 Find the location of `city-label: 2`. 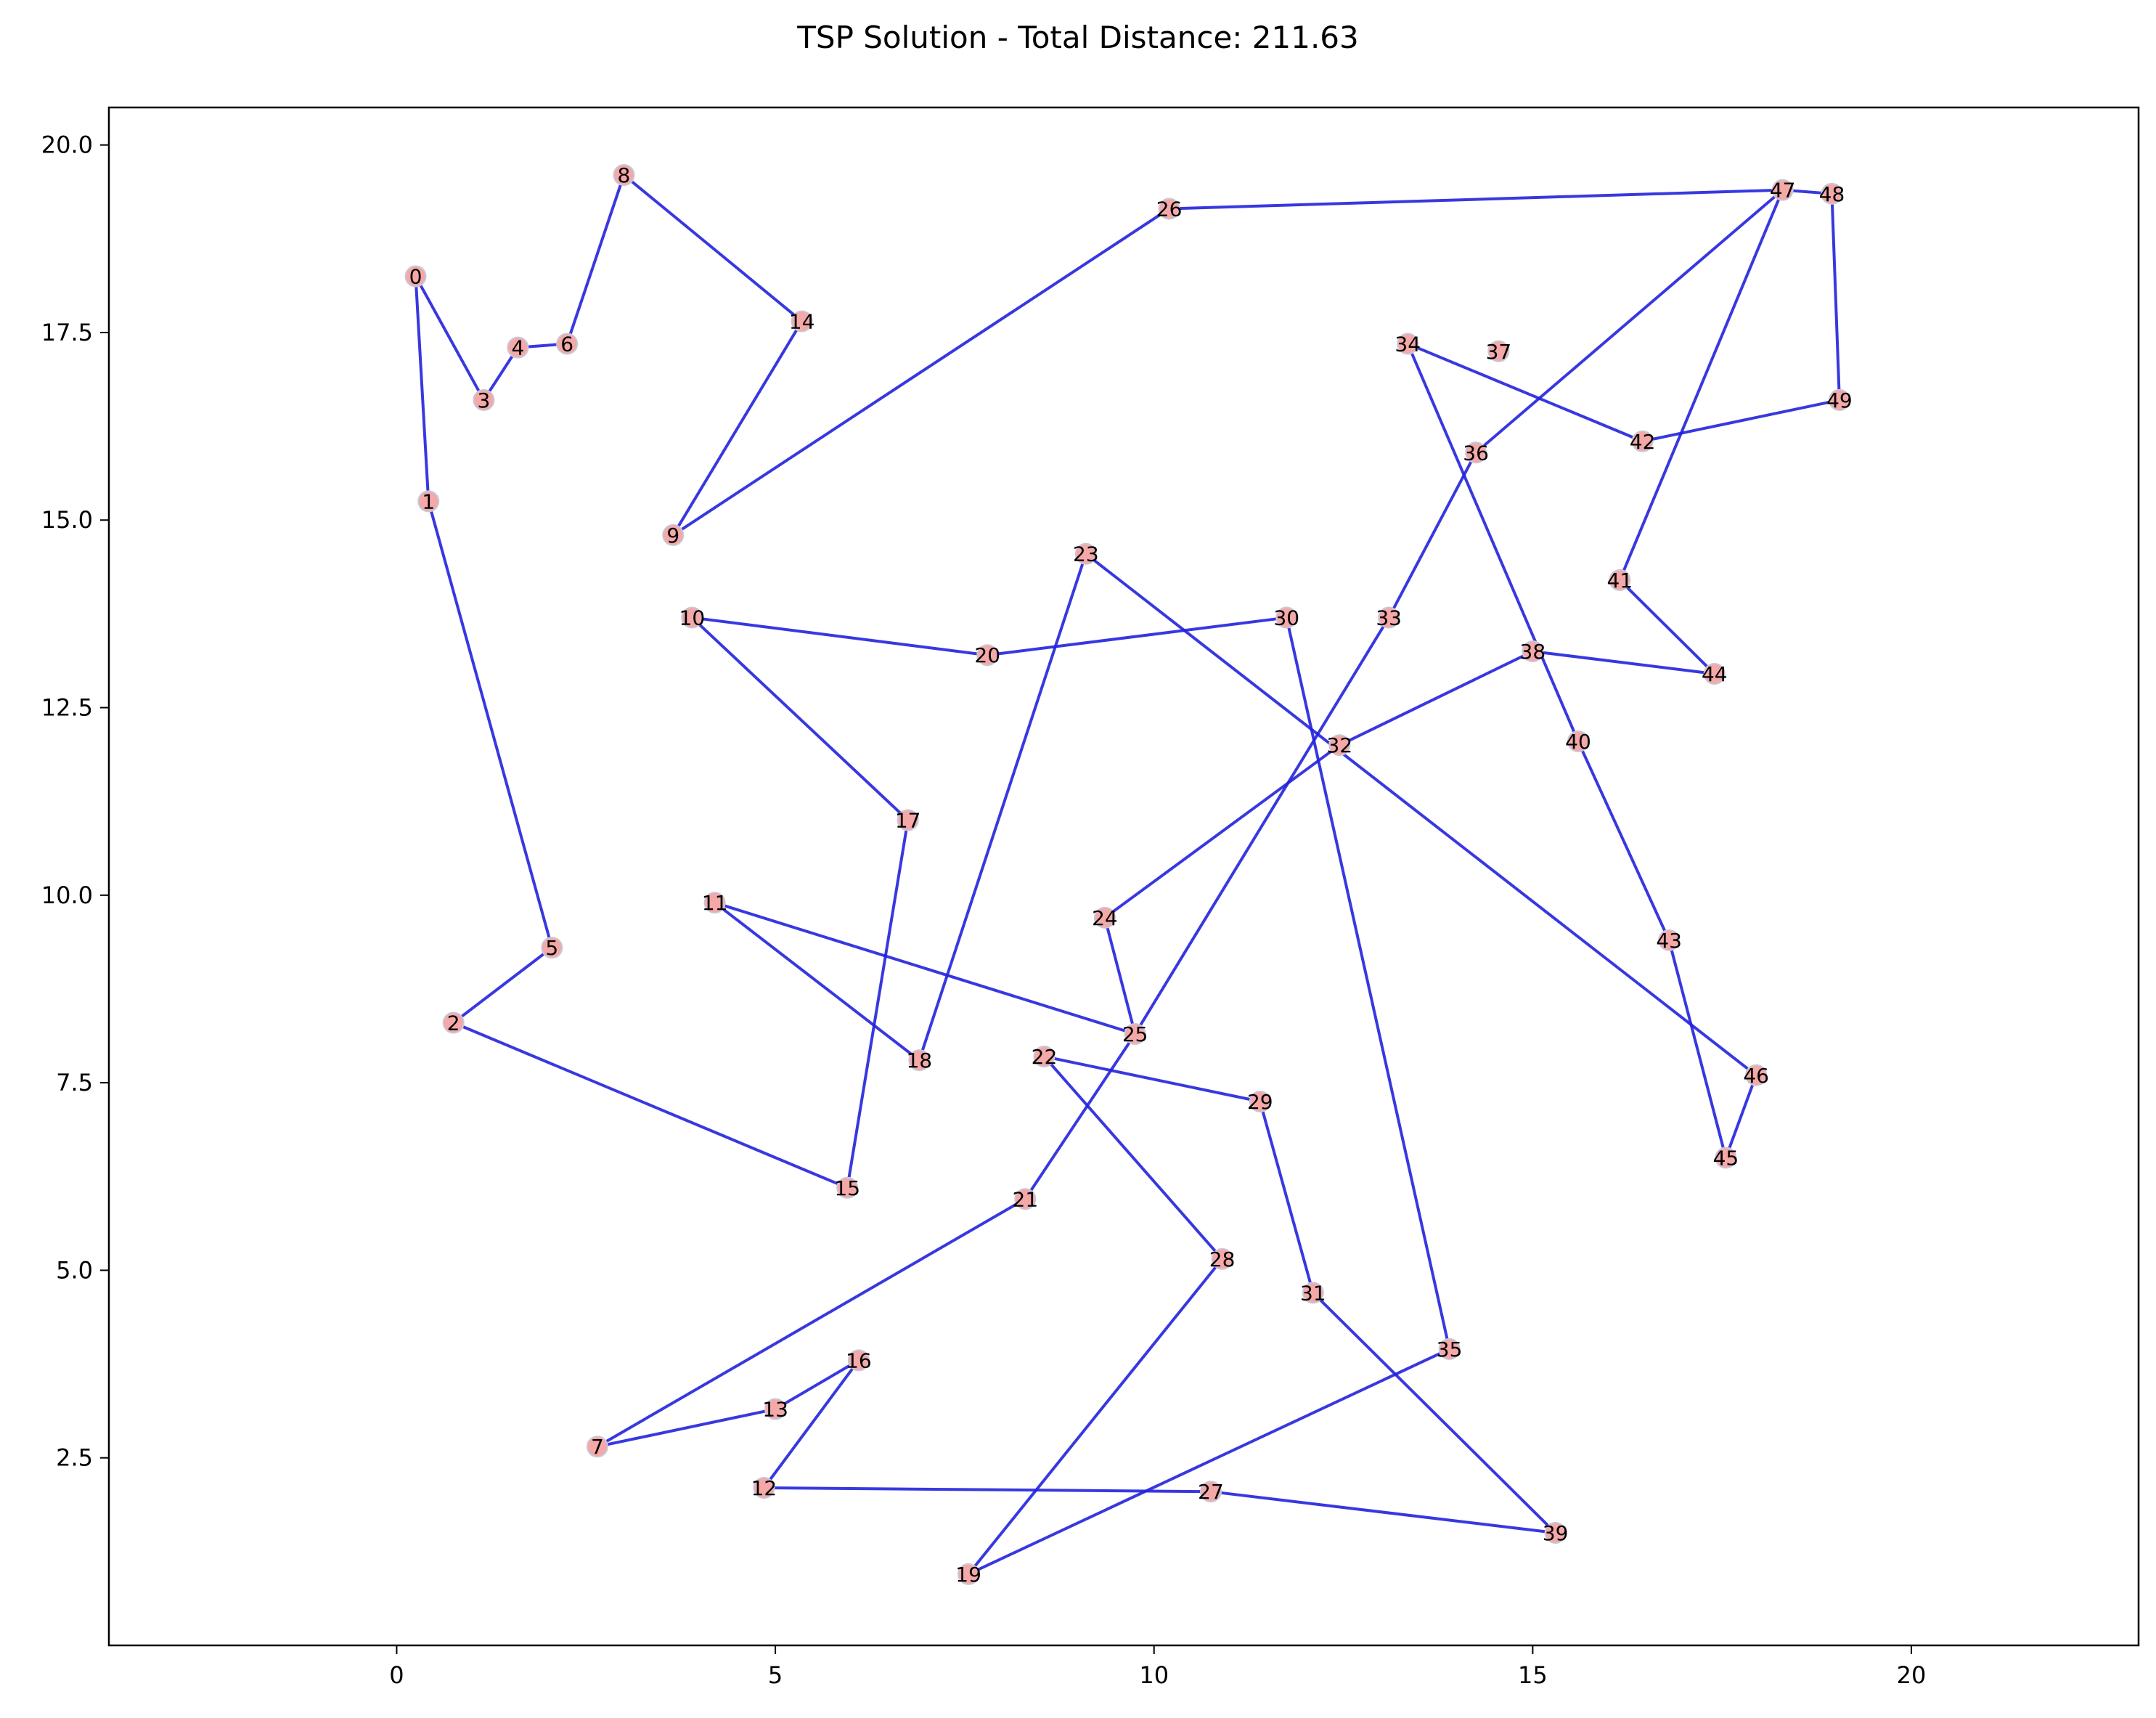

city-label: 2 is located at coordinates (454, 1023).